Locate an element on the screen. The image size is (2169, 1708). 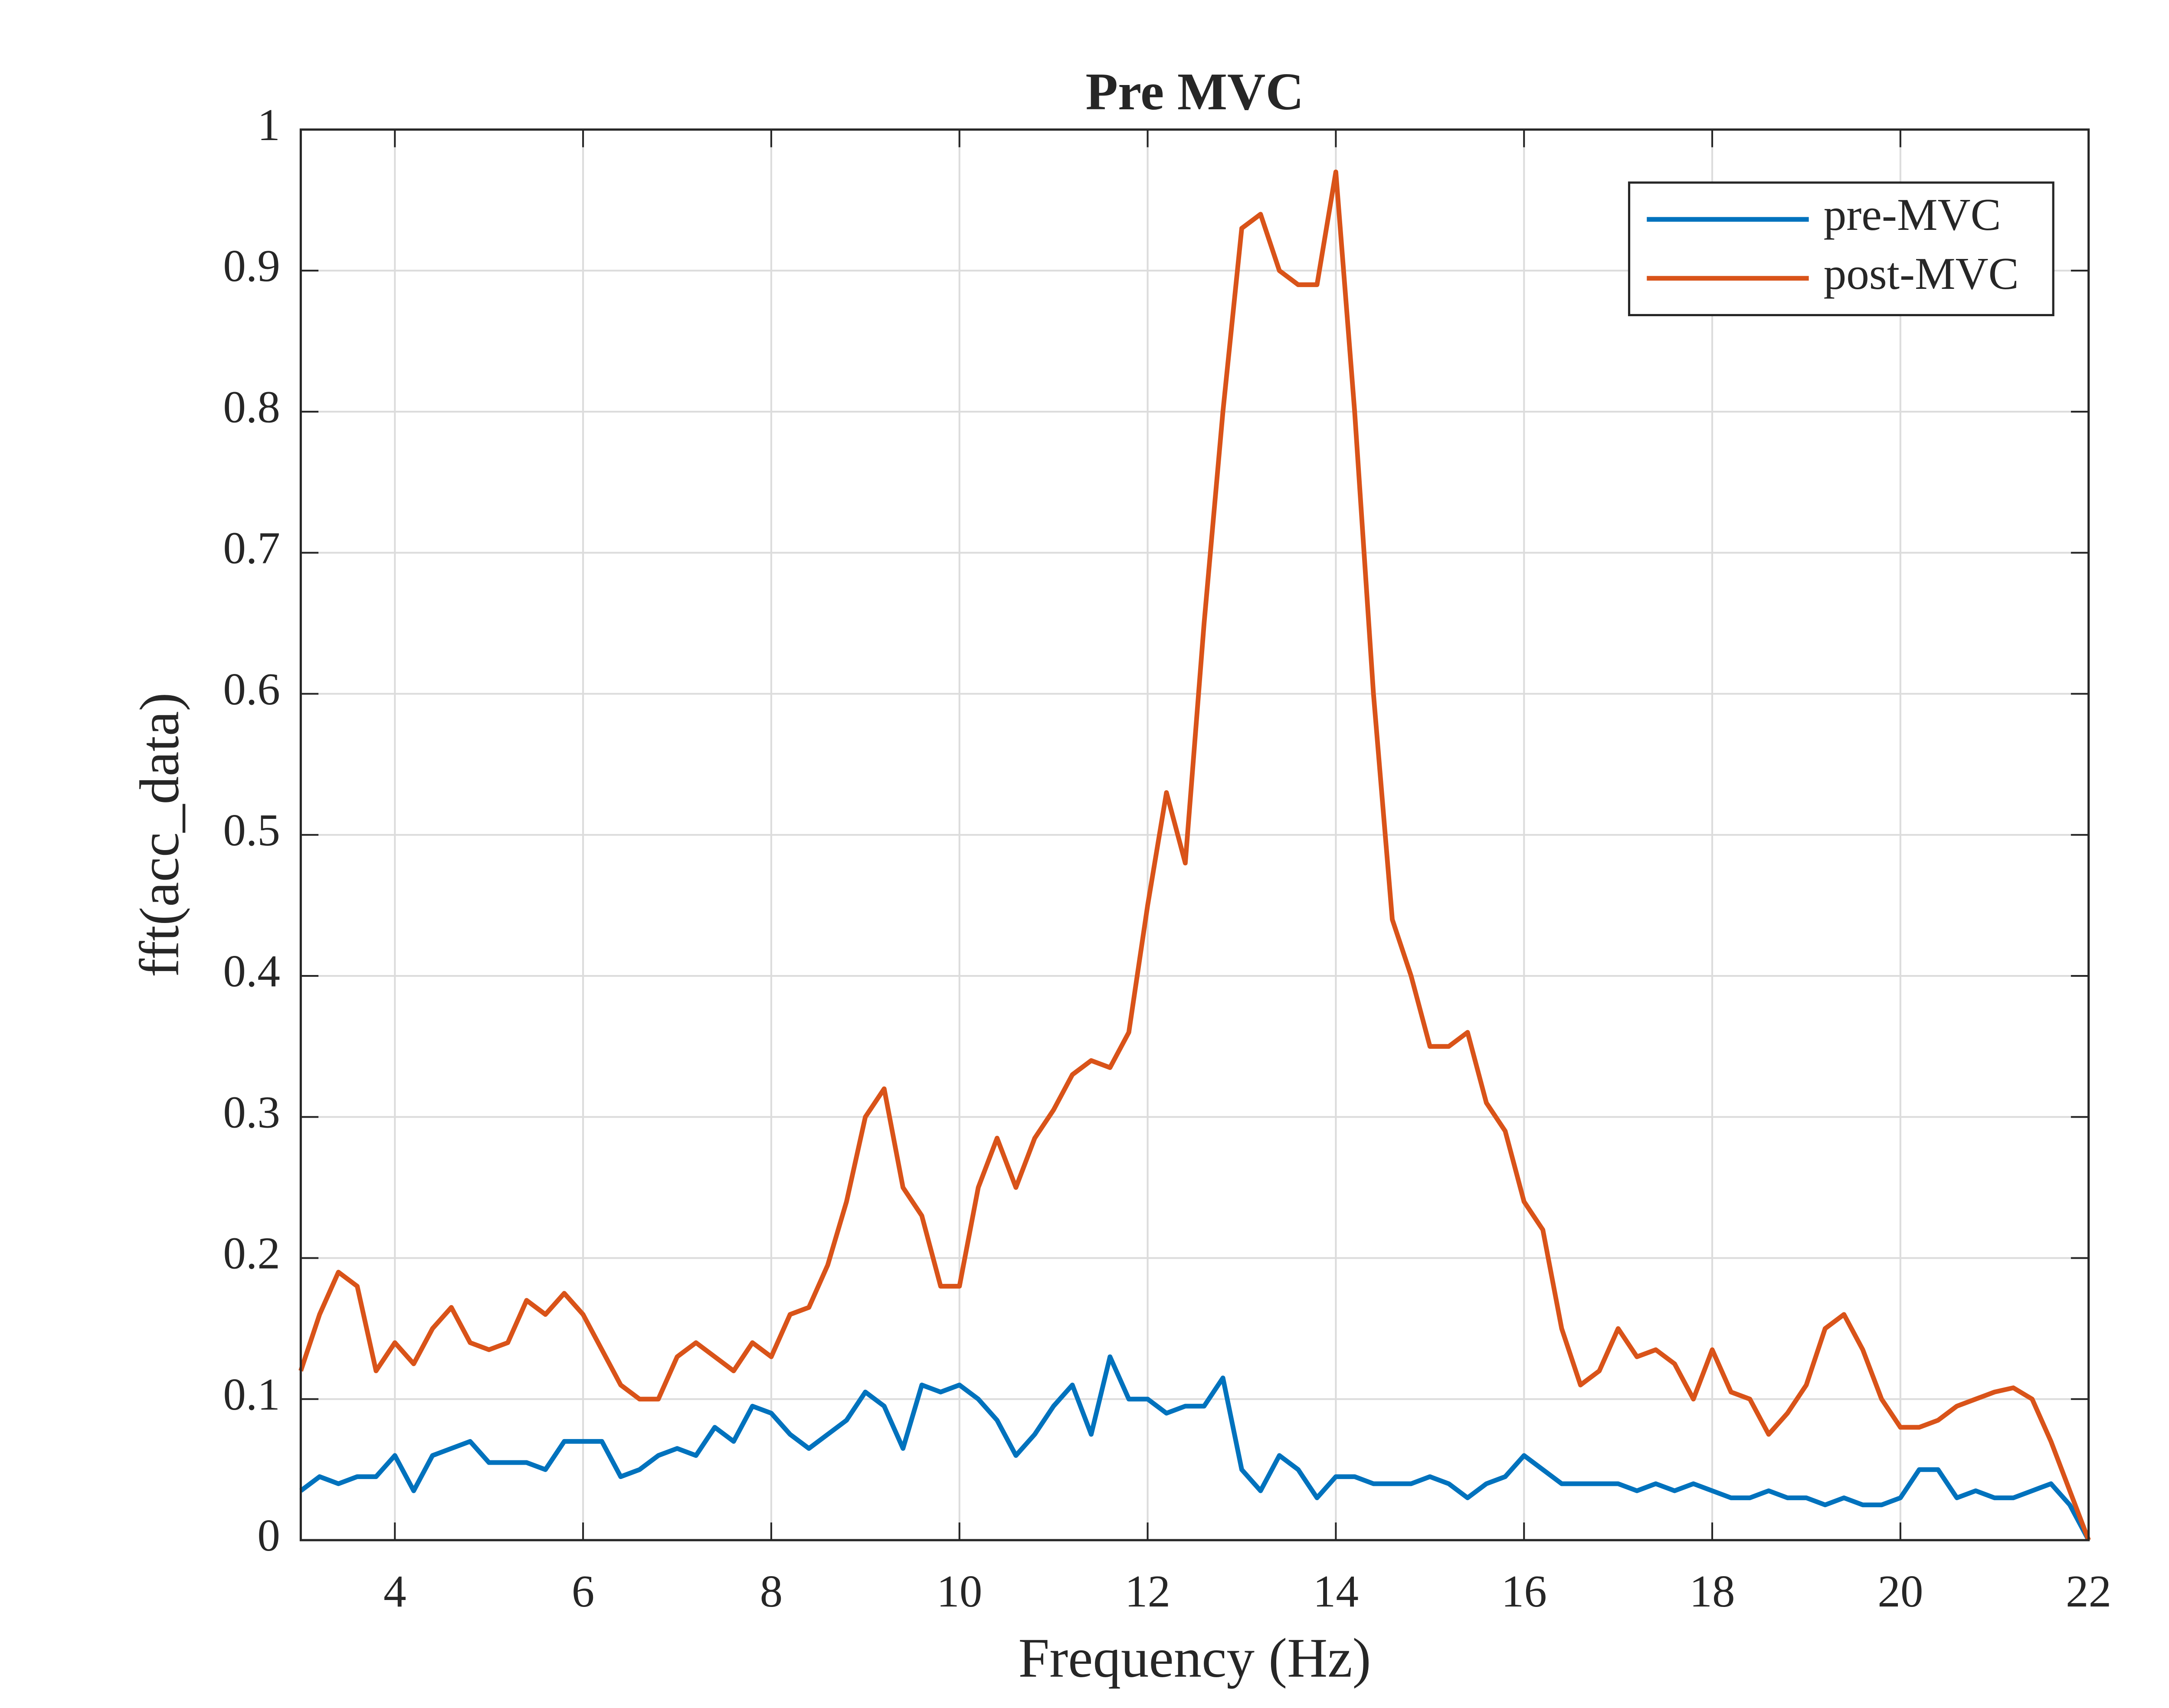
y-axis-label: fft(acc_data) is located at coordinates (159, 835).